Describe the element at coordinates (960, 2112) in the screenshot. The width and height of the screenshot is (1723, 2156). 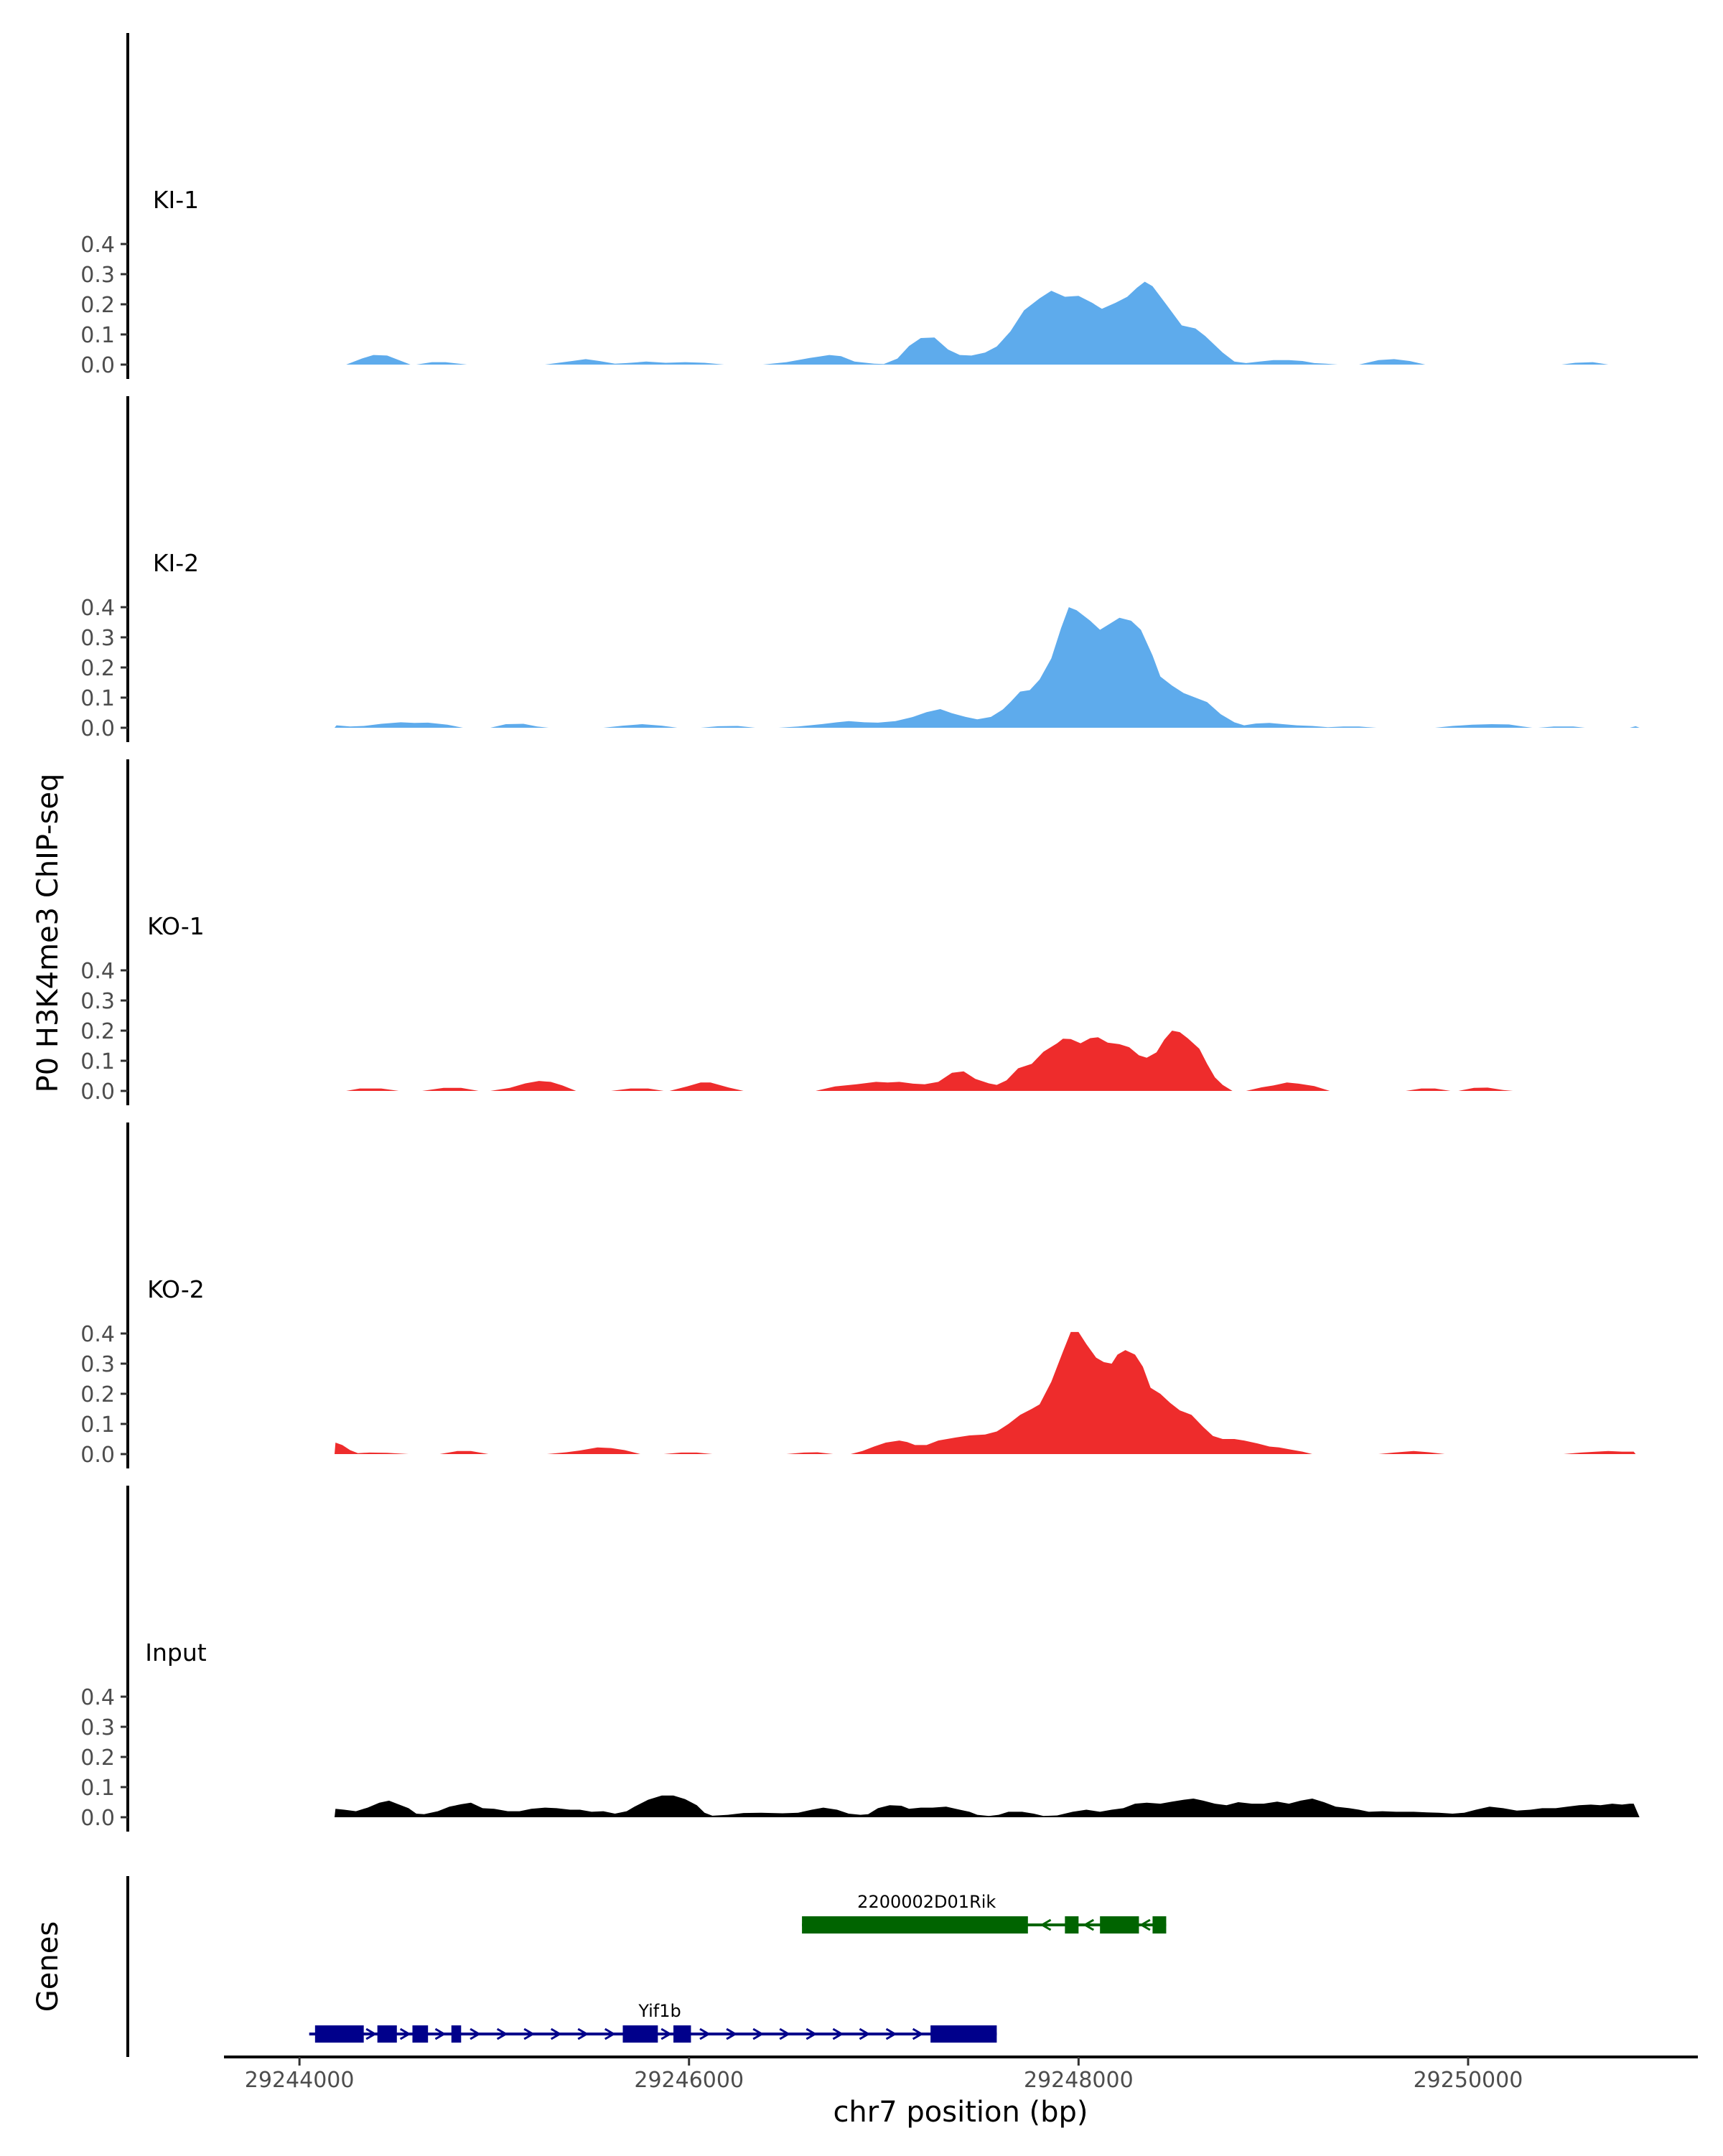
I see `x-axis-label: chr7 position (bp)` at that location.